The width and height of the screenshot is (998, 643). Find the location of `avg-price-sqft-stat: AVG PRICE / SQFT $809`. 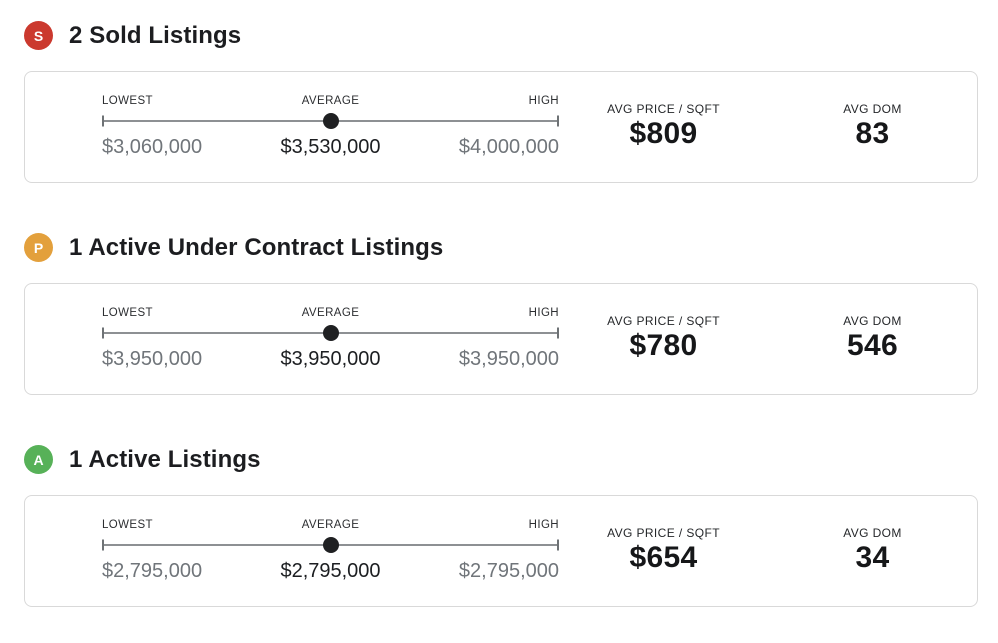

avg-price-sqft-stat: AVG PRICE / SQFT $809 is located at coordinates (663, 127).